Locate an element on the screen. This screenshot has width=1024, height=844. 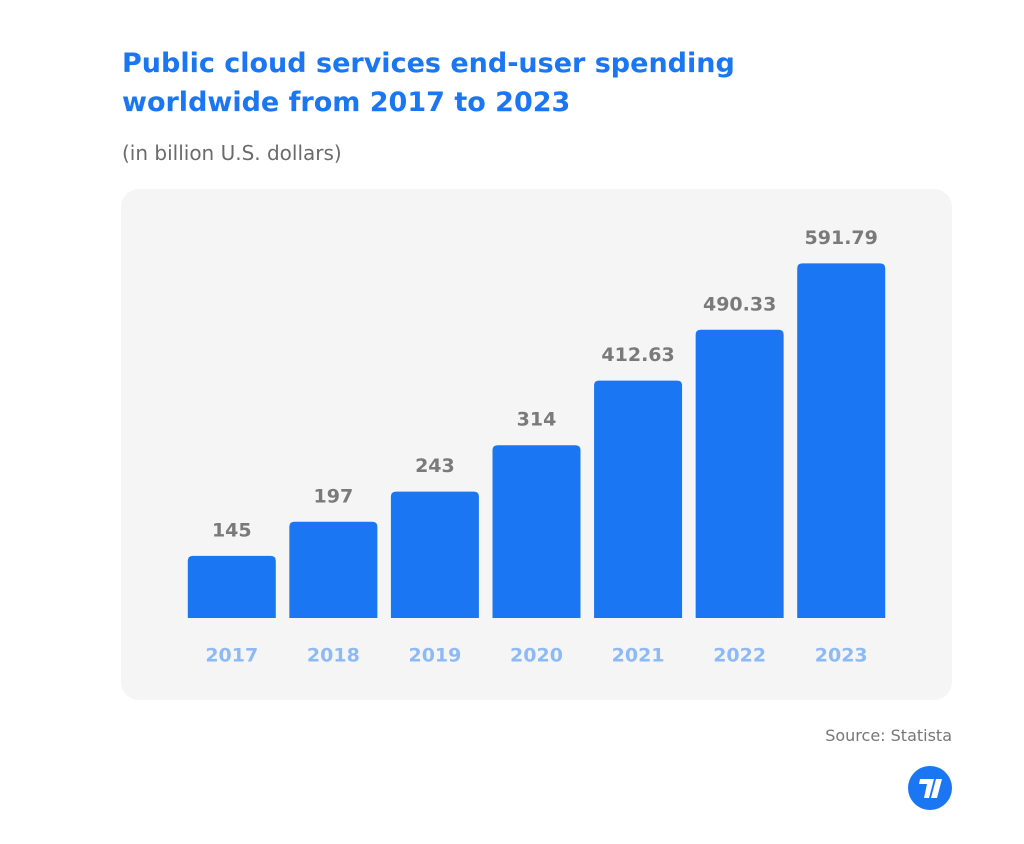
value-label: 591.79 is located at coordinates (841, 238).